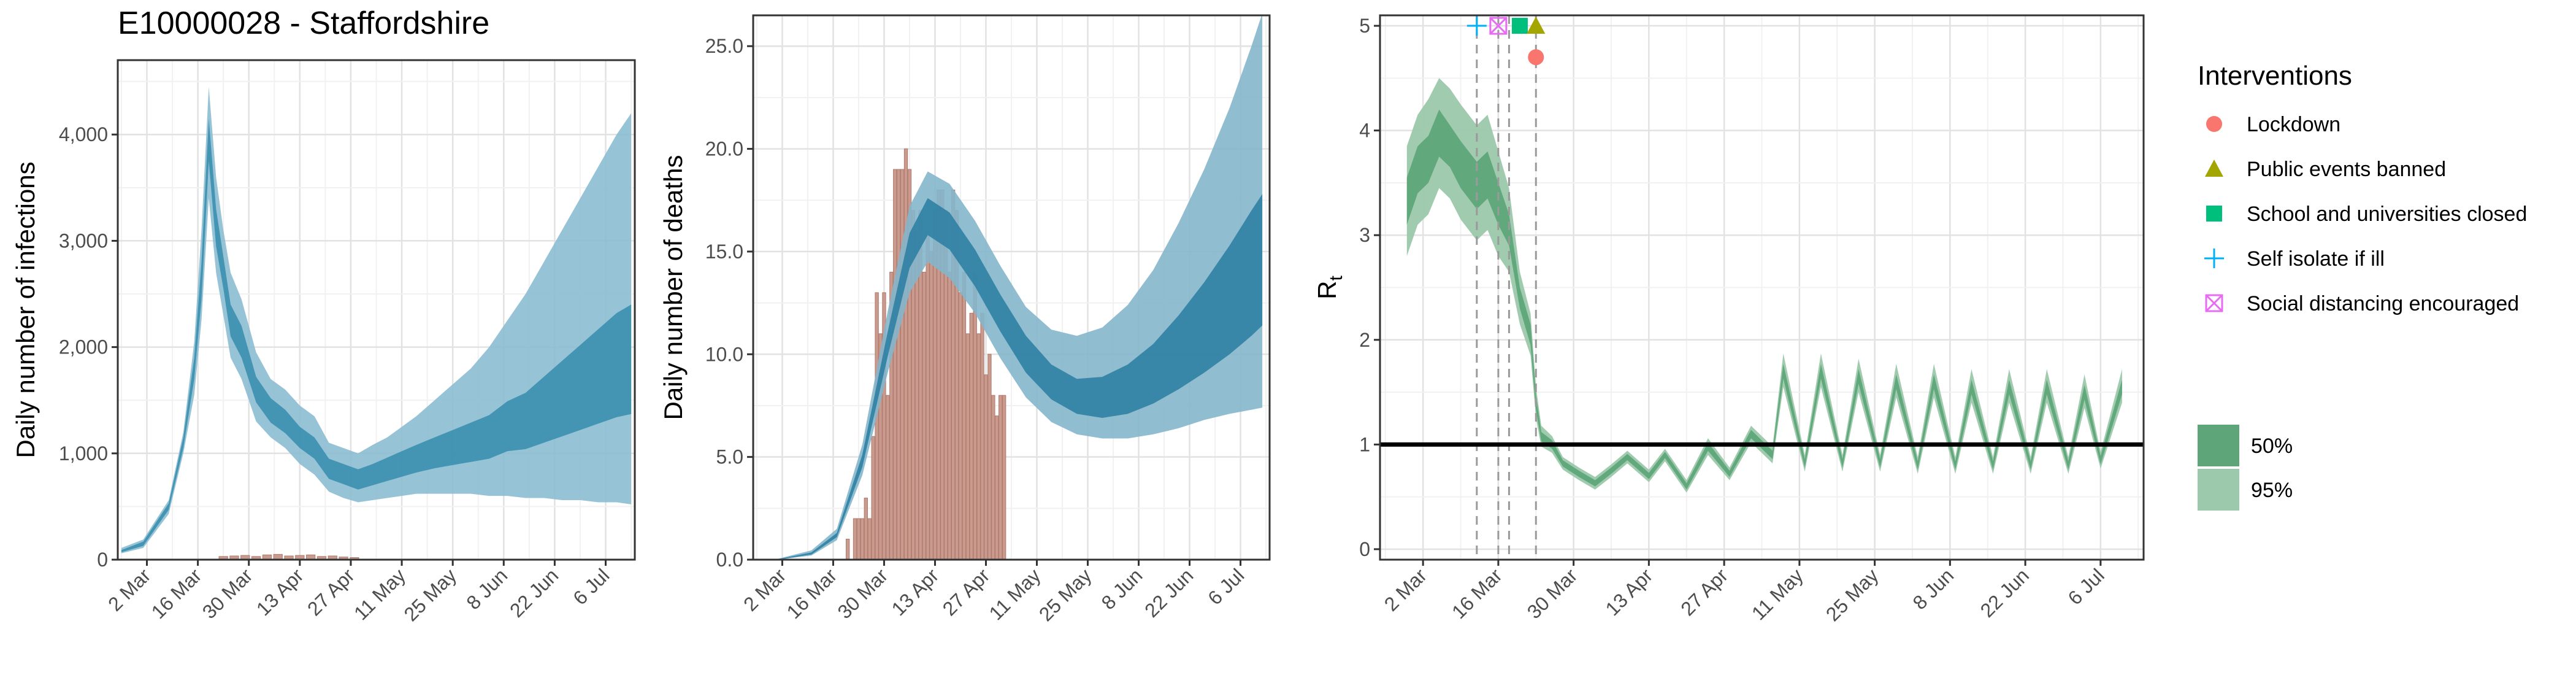 Image resolution: width=2576 pixels, height=683 pixels. I want to click on y-tick-label: 2,000, so click(83, 347).